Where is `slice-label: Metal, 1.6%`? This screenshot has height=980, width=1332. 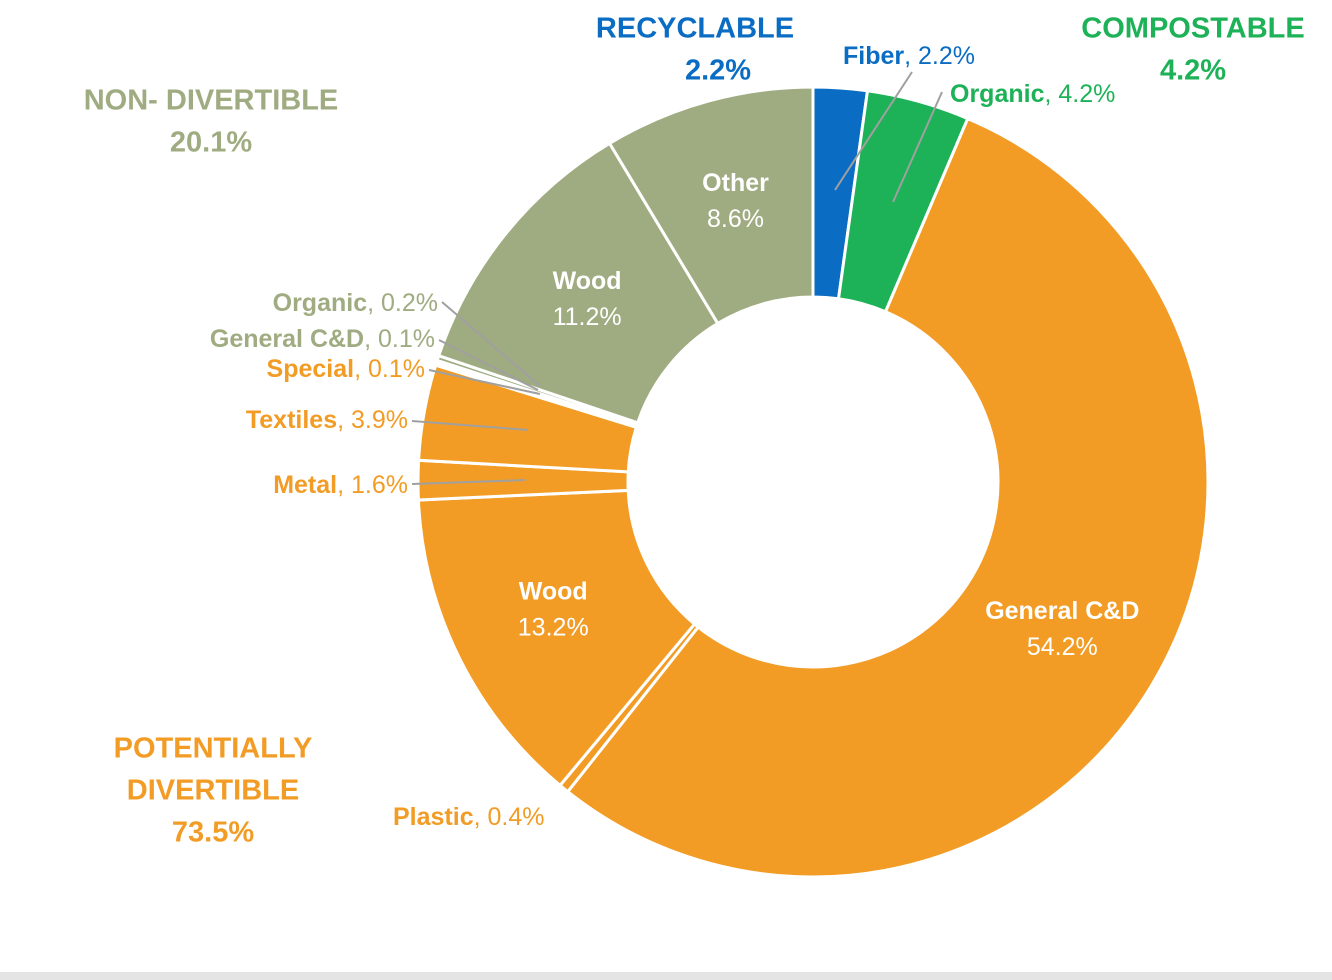 slice-label: Metal, 1.6% is located at coordinates (340, 485).